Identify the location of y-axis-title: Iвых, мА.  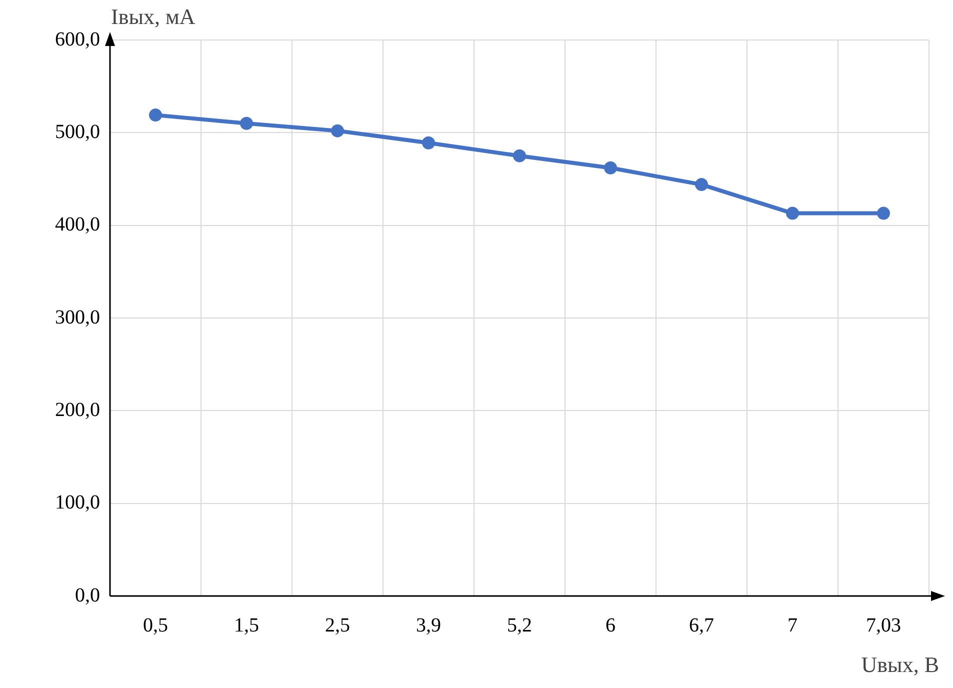
(153, 17).